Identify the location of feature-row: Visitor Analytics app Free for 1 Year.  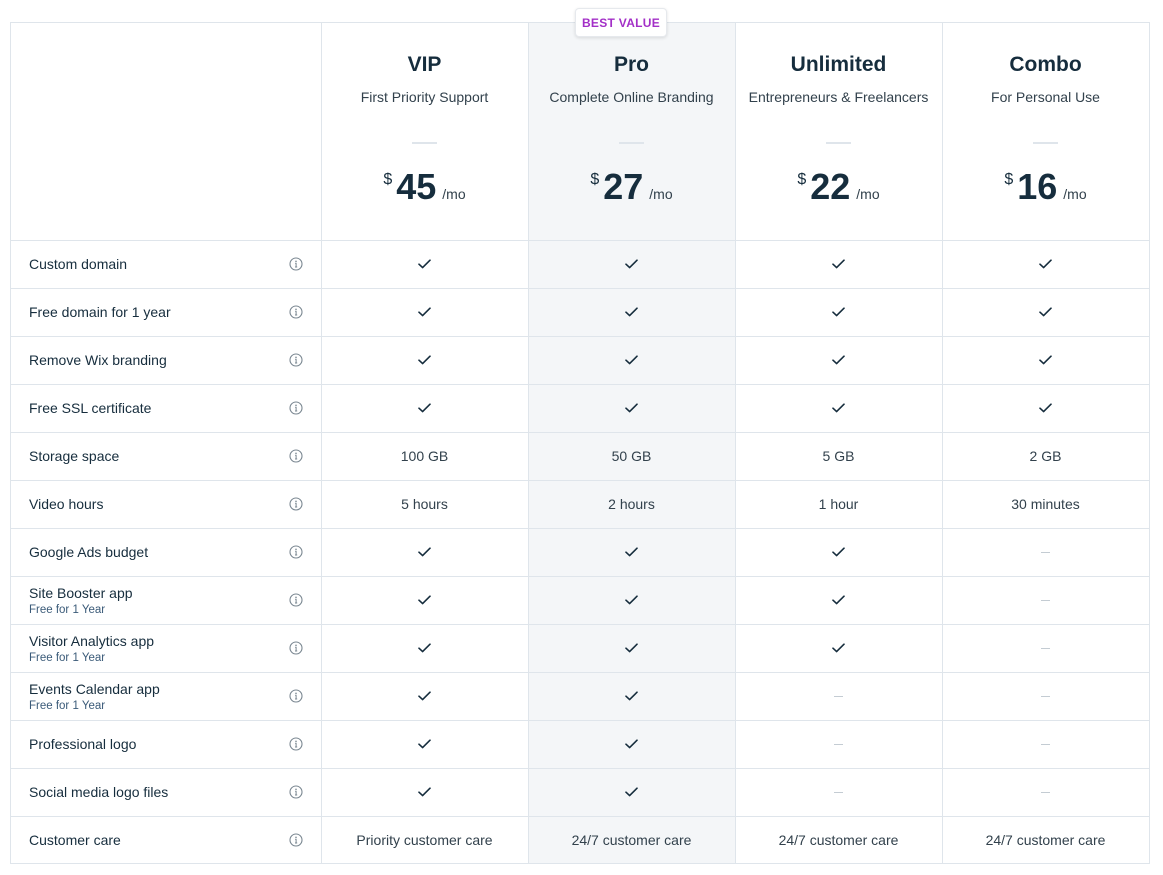
(580, 648).